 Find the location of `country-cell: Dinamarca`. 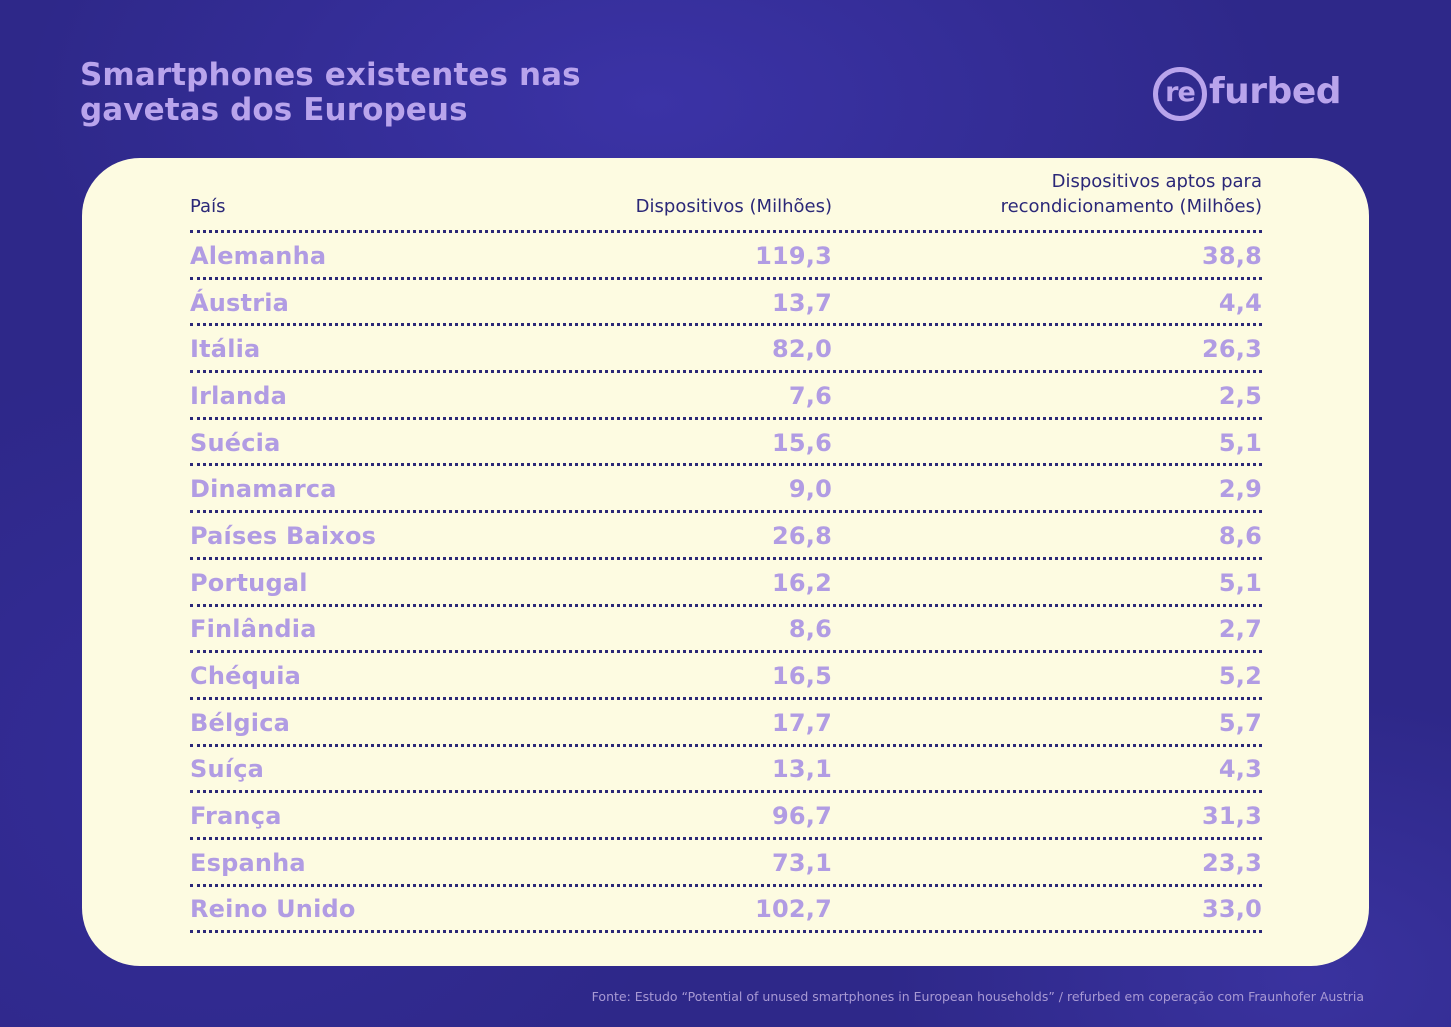

country-cell: Dinamarca is located at coordinates (263, 489).